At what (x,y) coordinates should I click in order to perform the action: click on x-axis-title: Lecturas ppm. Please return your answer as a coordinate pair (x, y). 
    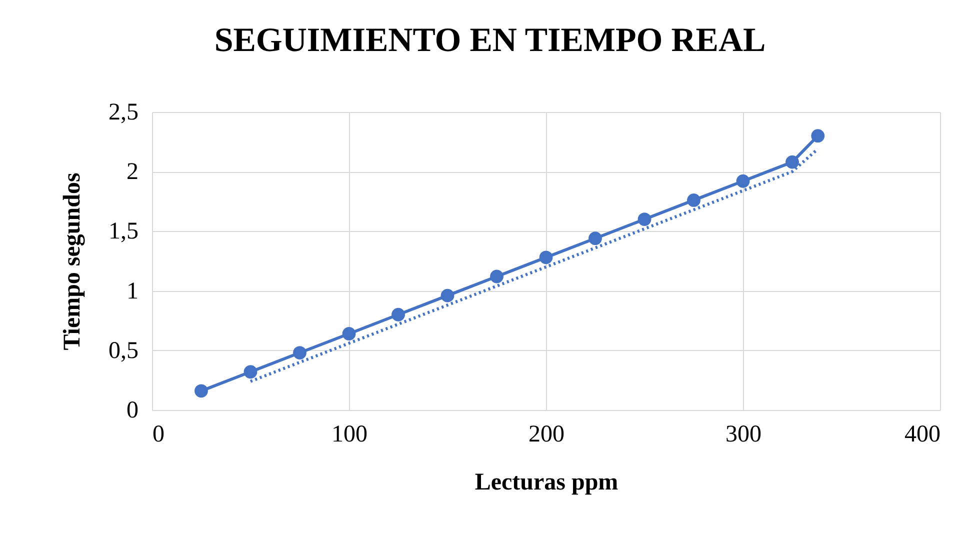
    Looking at the image, I should click on (546, 483).